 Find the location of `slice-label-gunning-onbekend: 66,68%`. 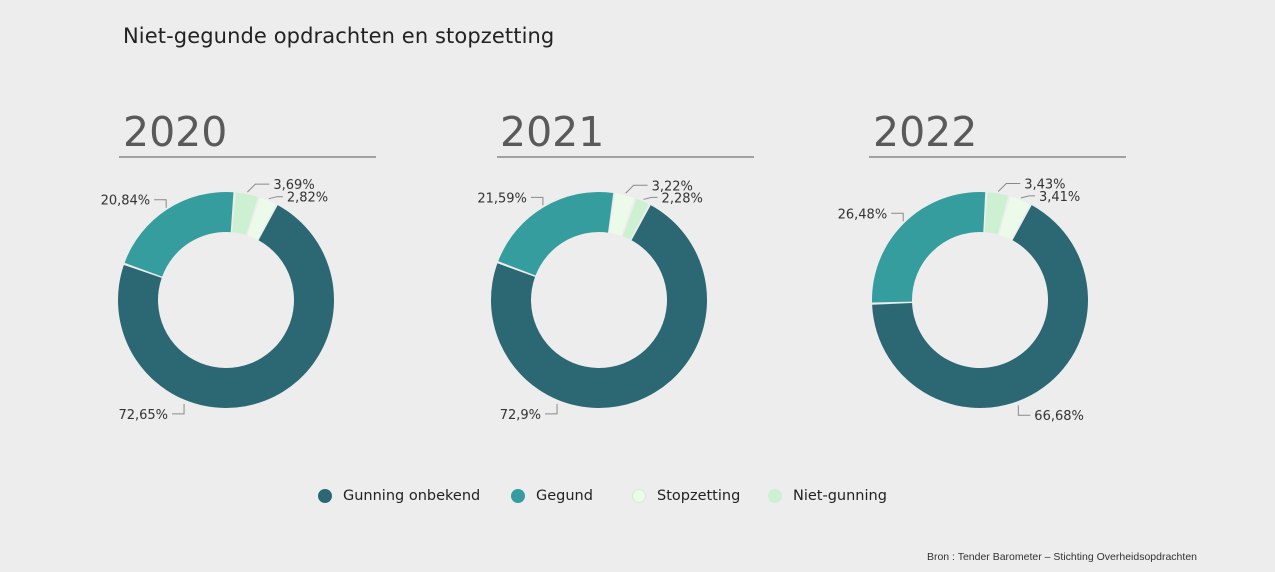

slice-label-gunning-onbekend: 66,68% is located at coordinates (1059, 416).